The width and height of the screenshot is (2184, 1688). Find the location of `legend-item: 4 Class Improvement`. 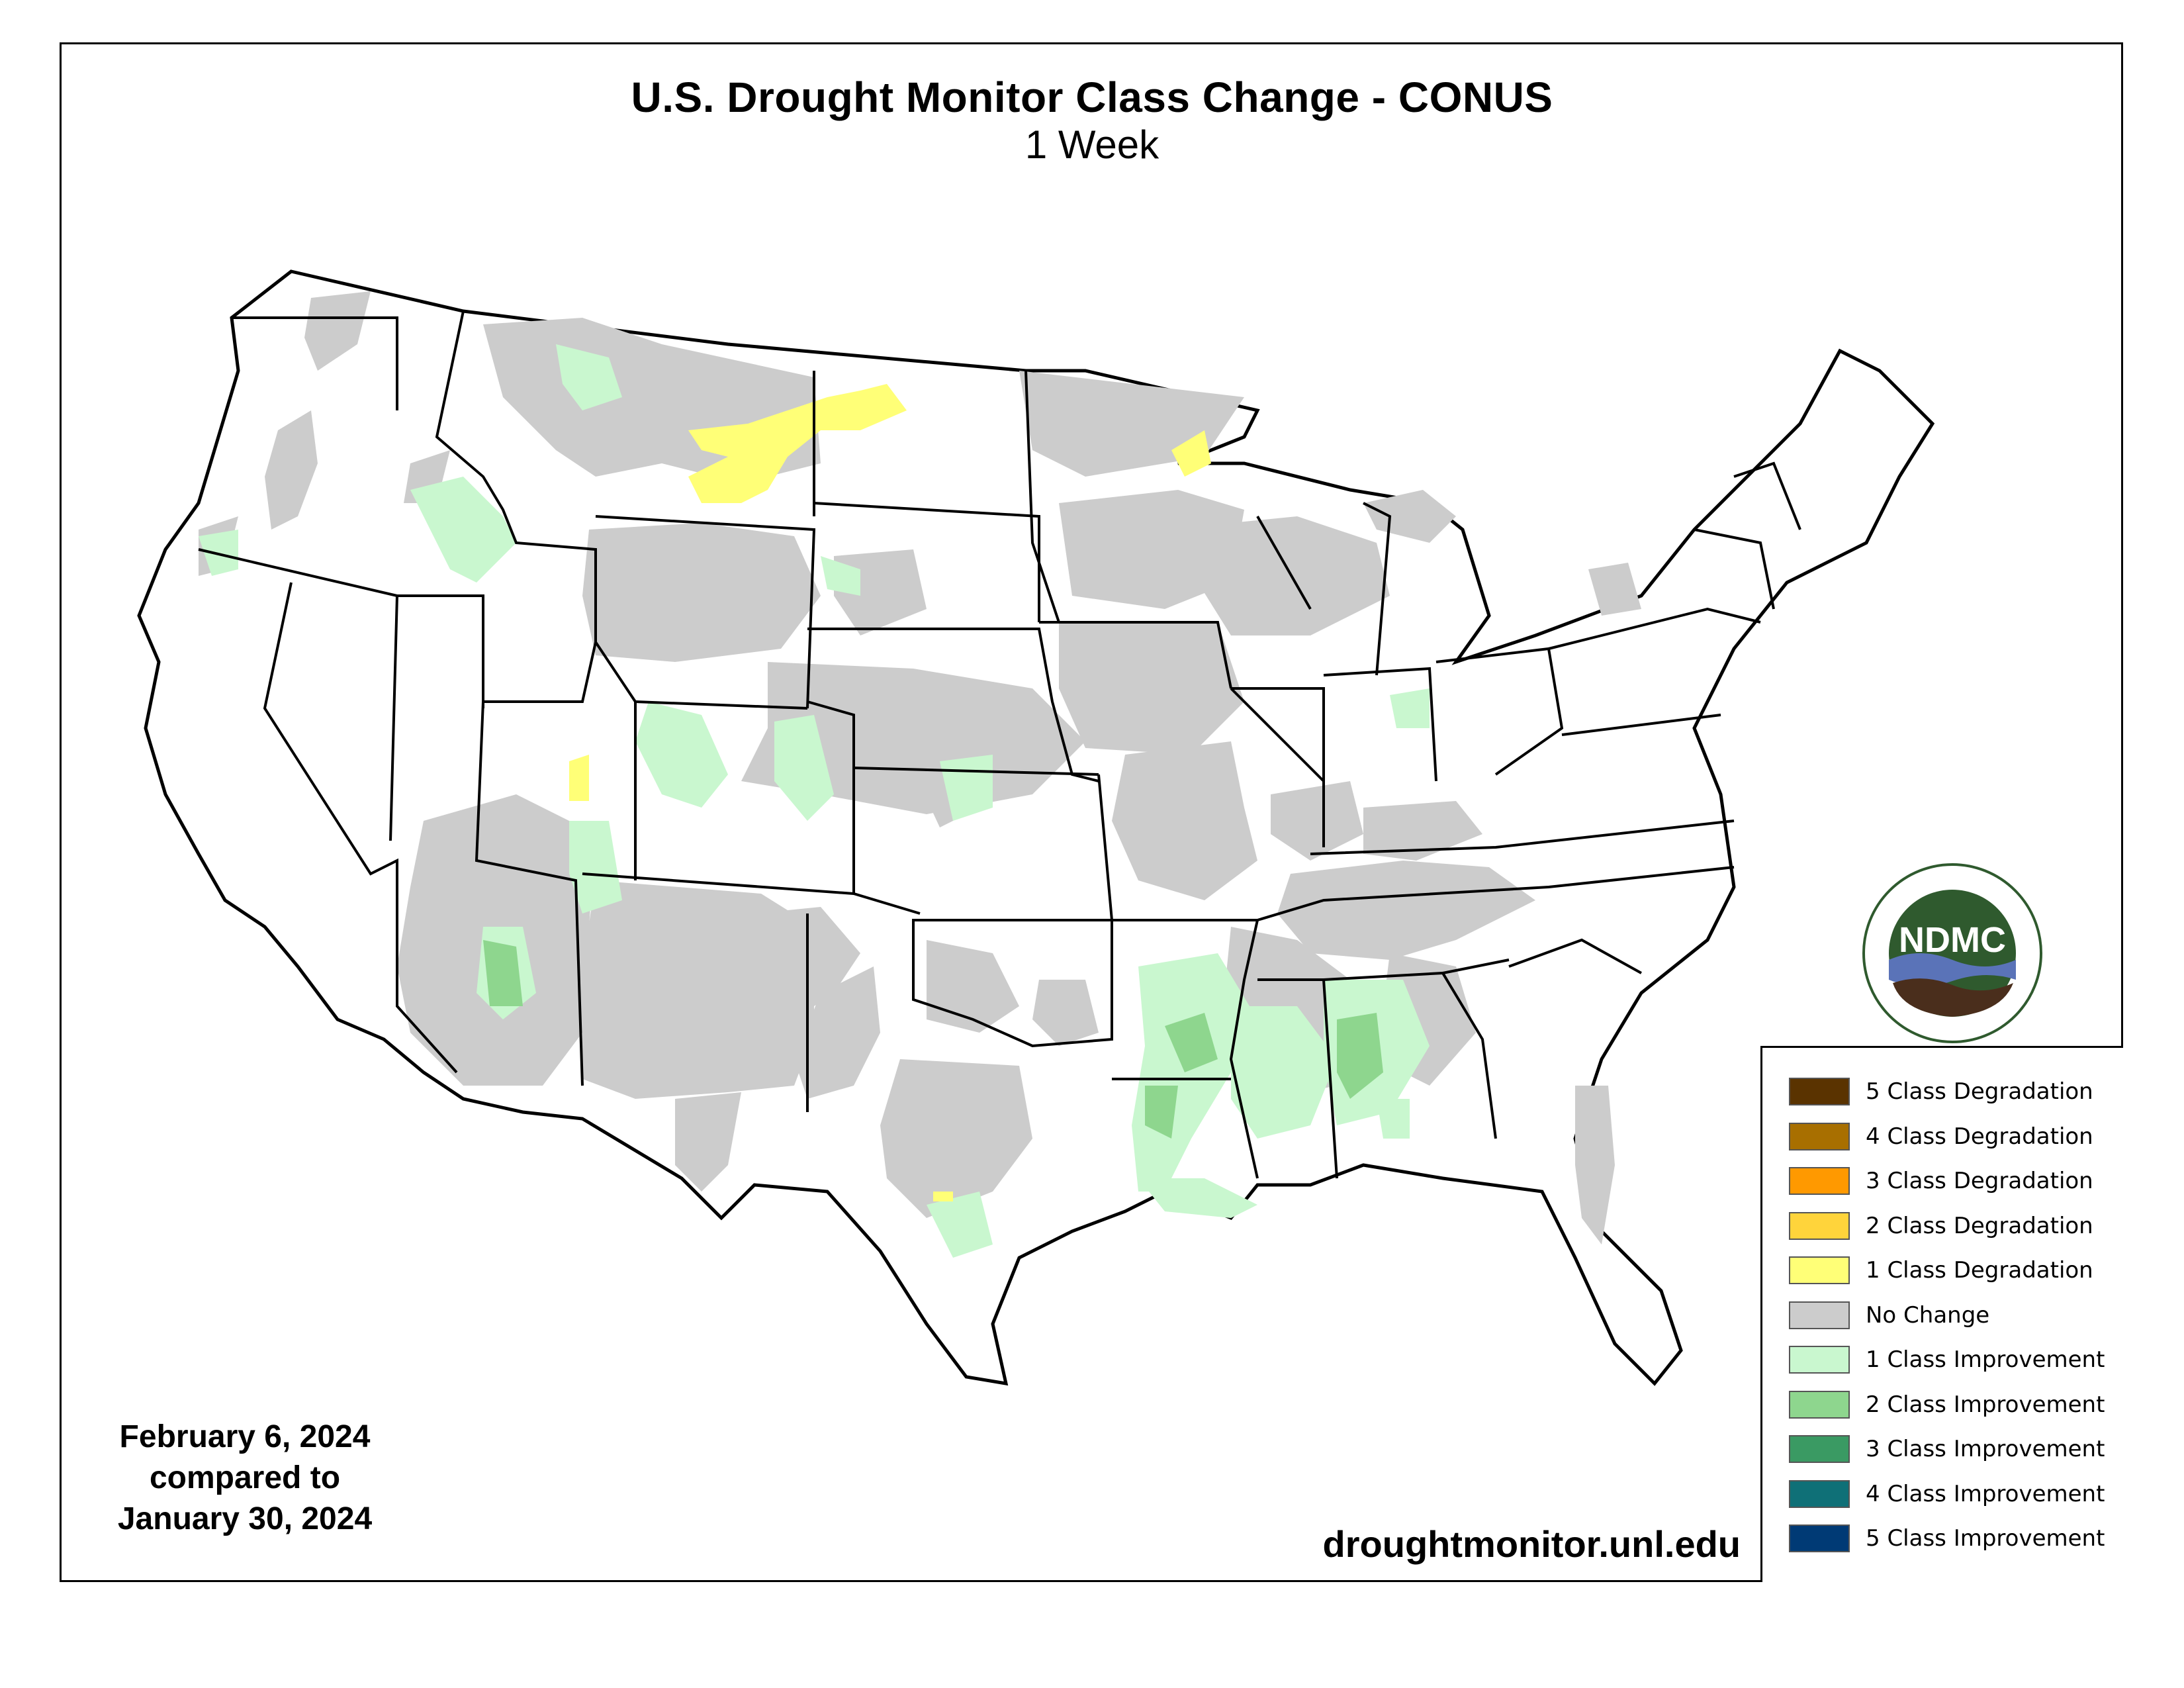

legend-item: 4 Class Improvement is located at coordinates (1947, 1494).